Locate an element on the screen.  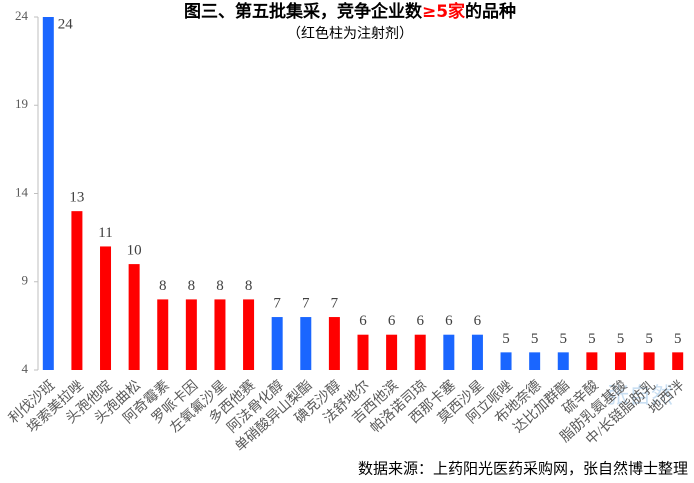
title-highlight: ≥5家 is located at coordinates (443, 11).